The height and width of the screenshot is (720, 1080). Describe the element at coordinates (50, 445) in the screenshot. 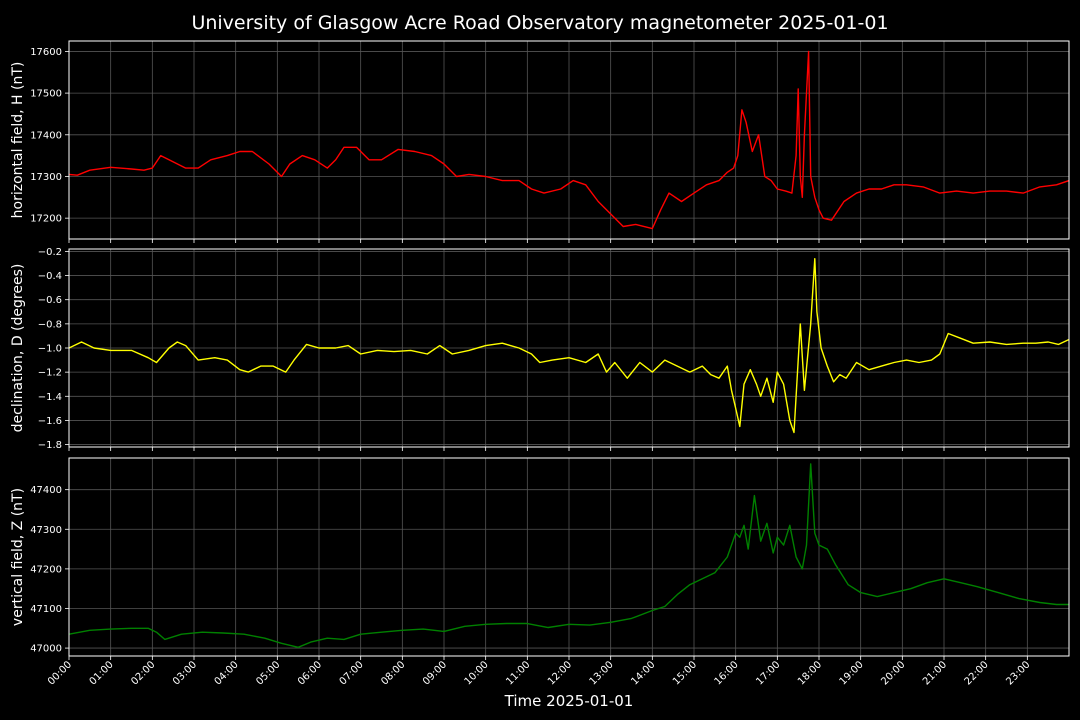

I see `y-tick-label: −1.8` at that location.